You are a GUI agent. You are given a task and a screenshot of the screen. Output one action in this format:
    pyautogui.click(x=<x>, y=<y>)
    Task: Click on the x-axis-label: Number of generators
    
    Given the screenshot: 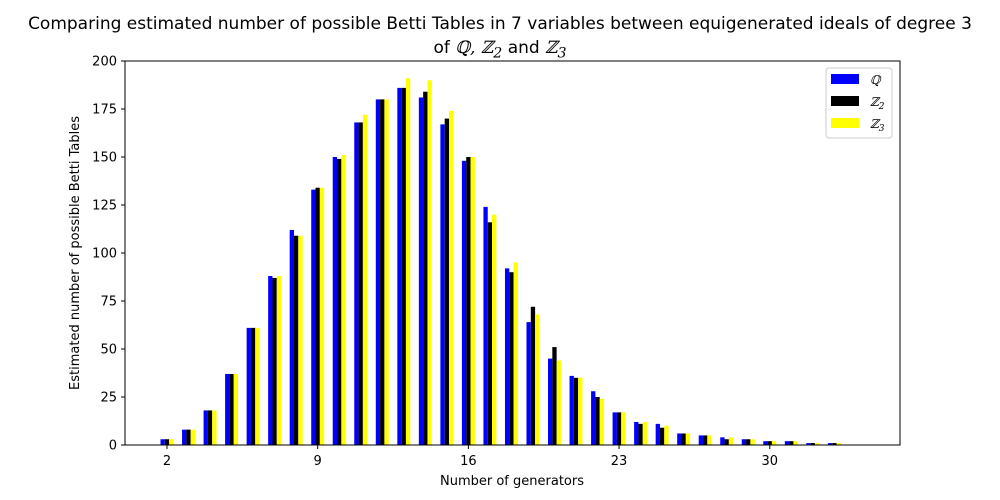 What is the action you would take?
    pyautogui.click(x=512, y=481)
    